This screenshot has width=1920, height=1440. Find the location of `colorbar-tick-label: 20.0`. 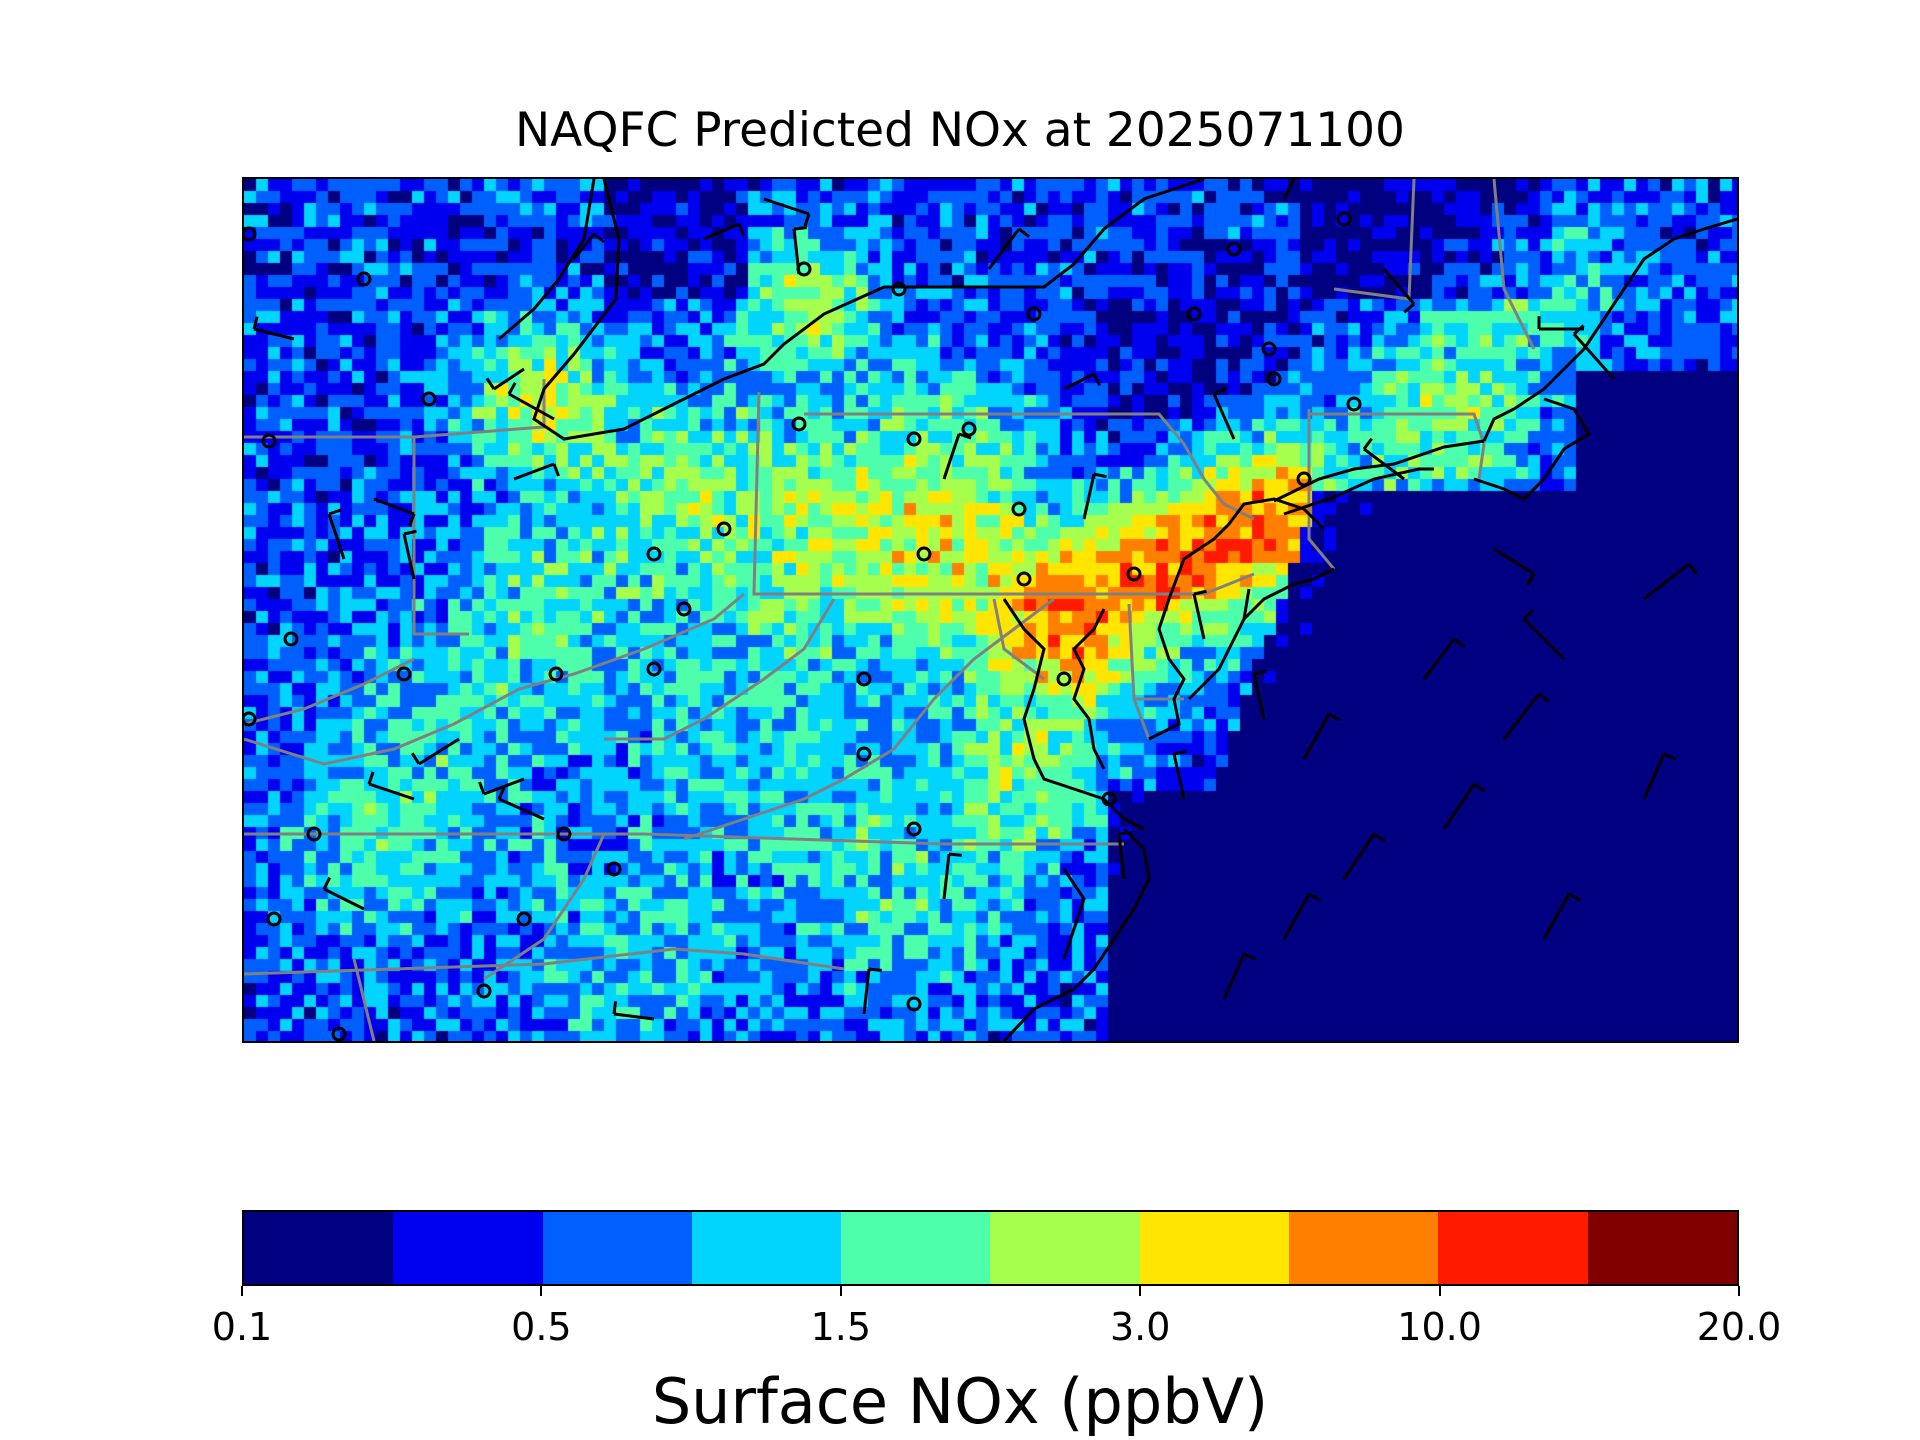

colorbar-tick-label: 20.0 is located at coordinates (1739, 1327).